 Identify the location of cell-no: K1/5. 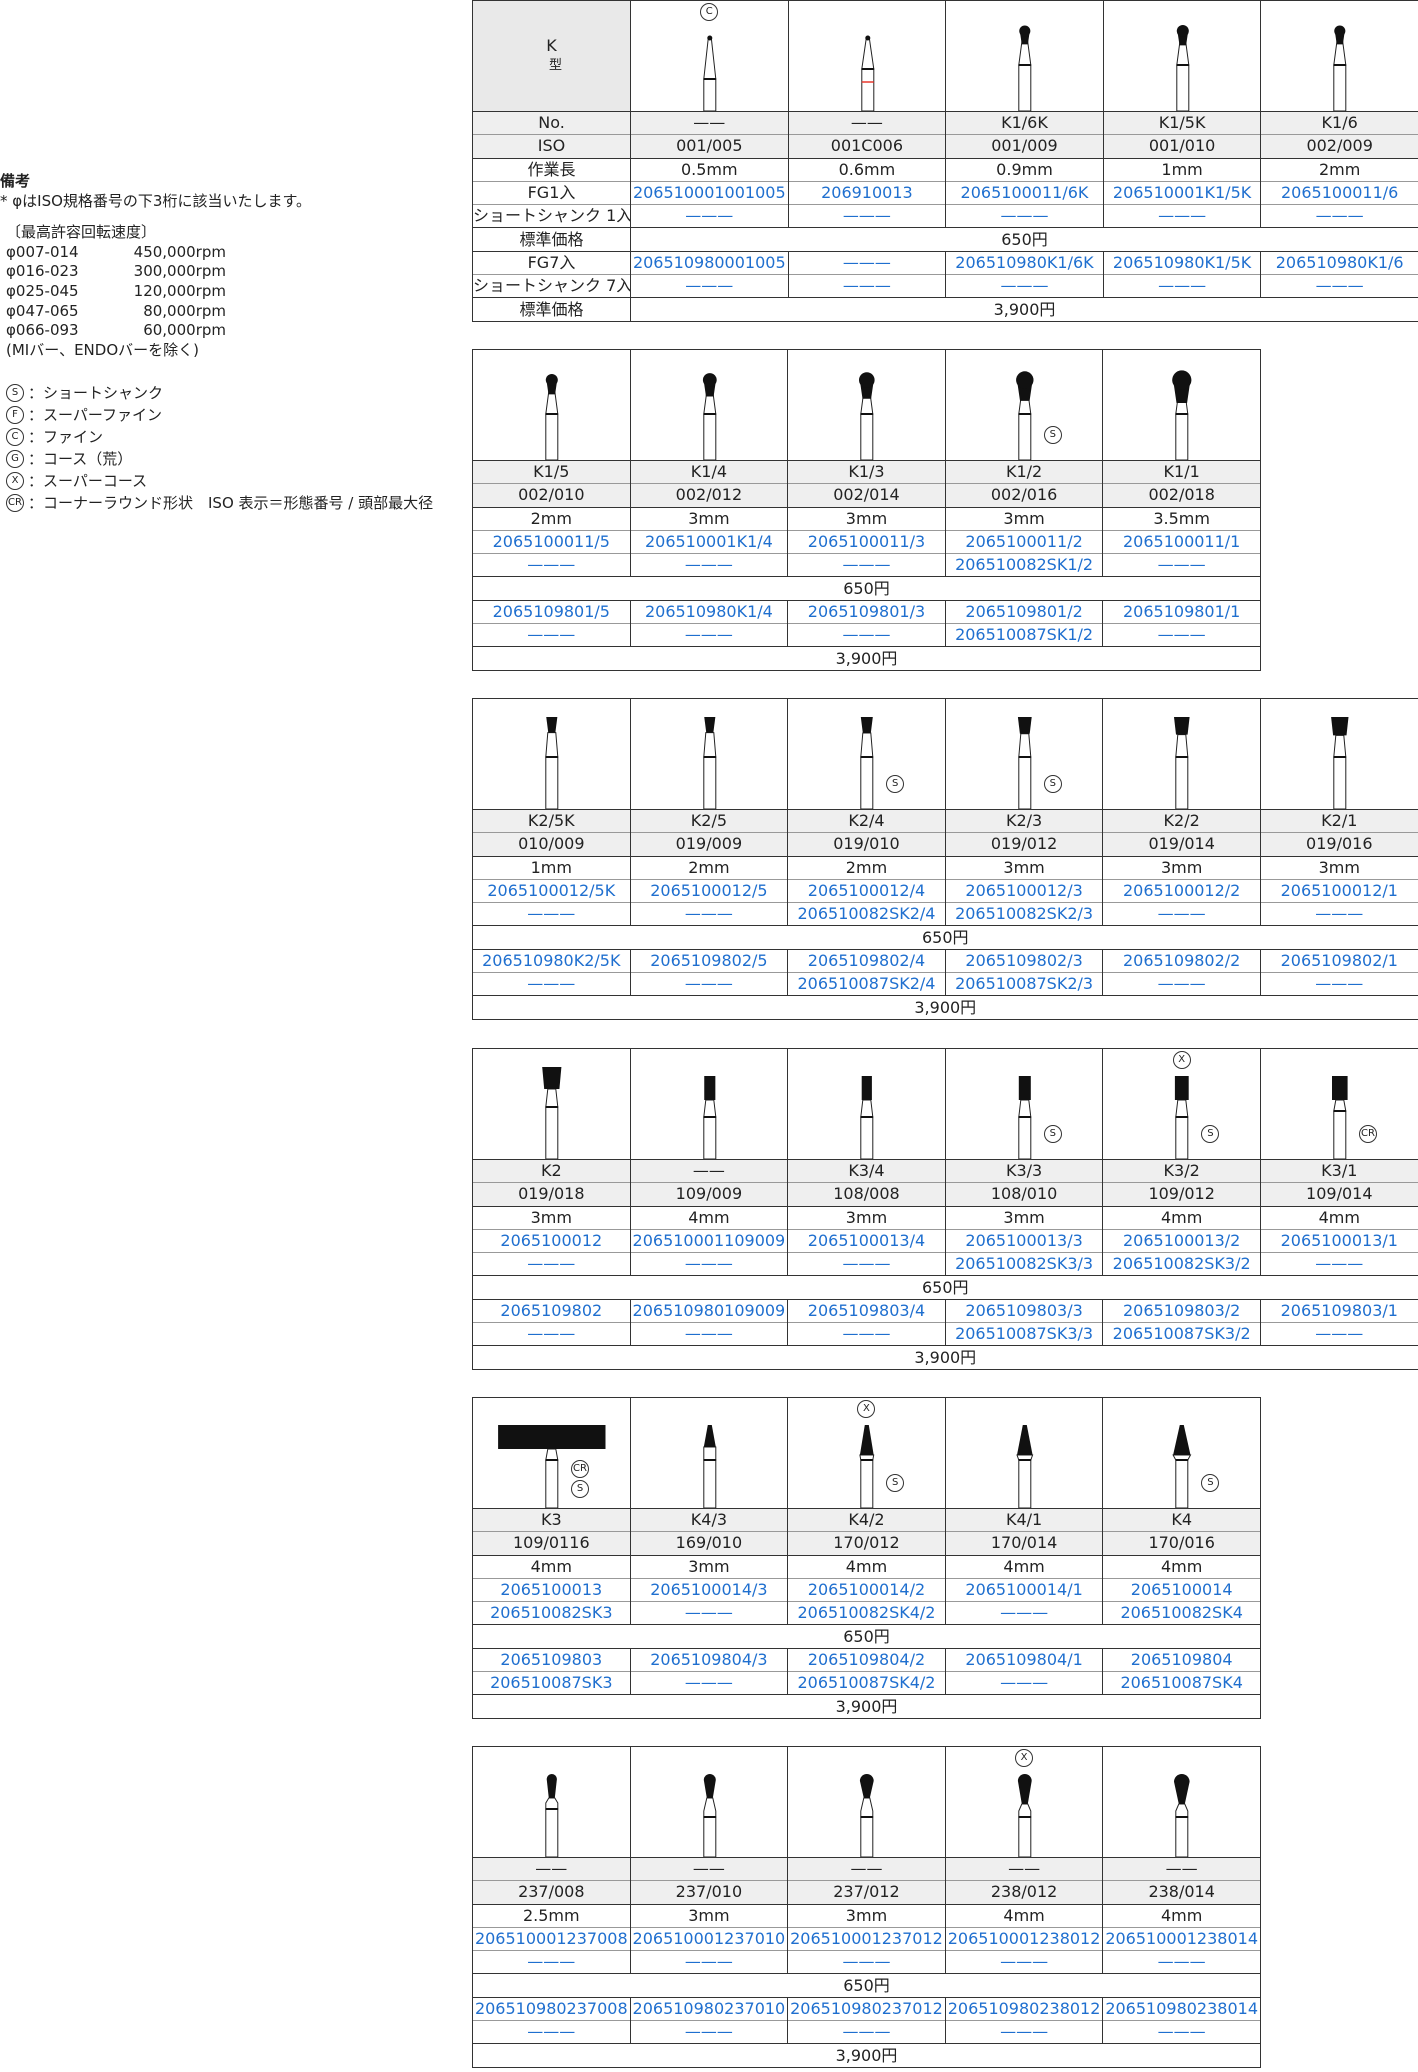
(551, 471).